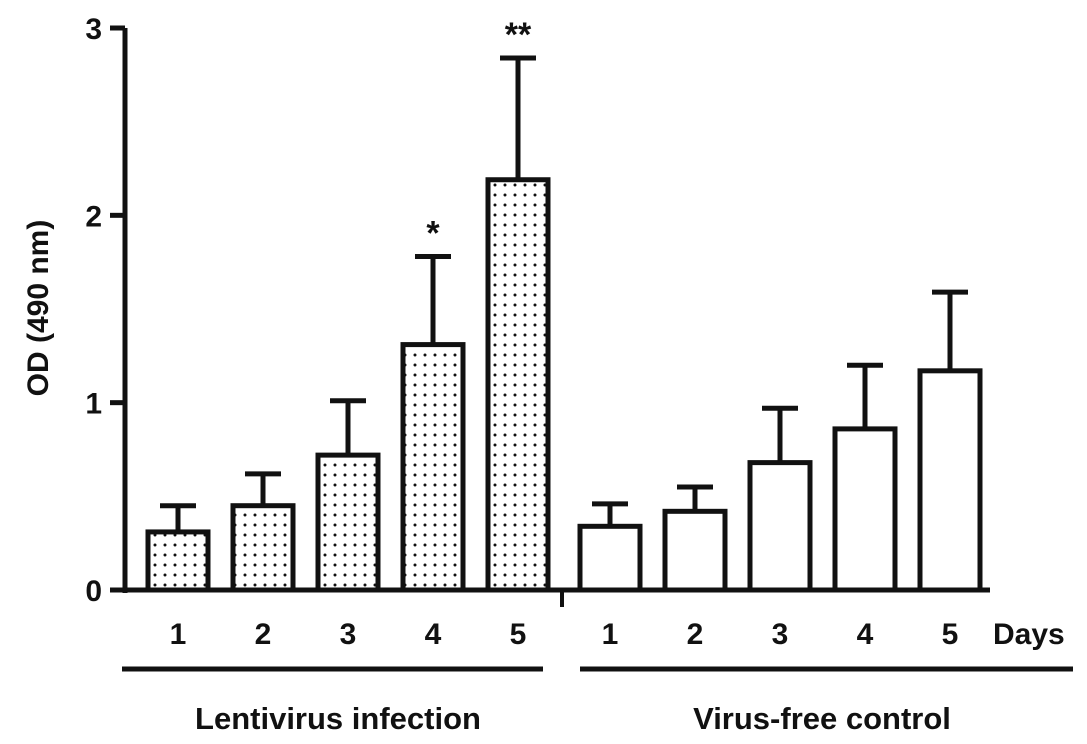  What do you see at coordinates (564, 634) in the screenshot?
I see `x-axis-tick-labels: 1 2 3 4 5 1 2 3 4 5` at bounding box center [564, 634].